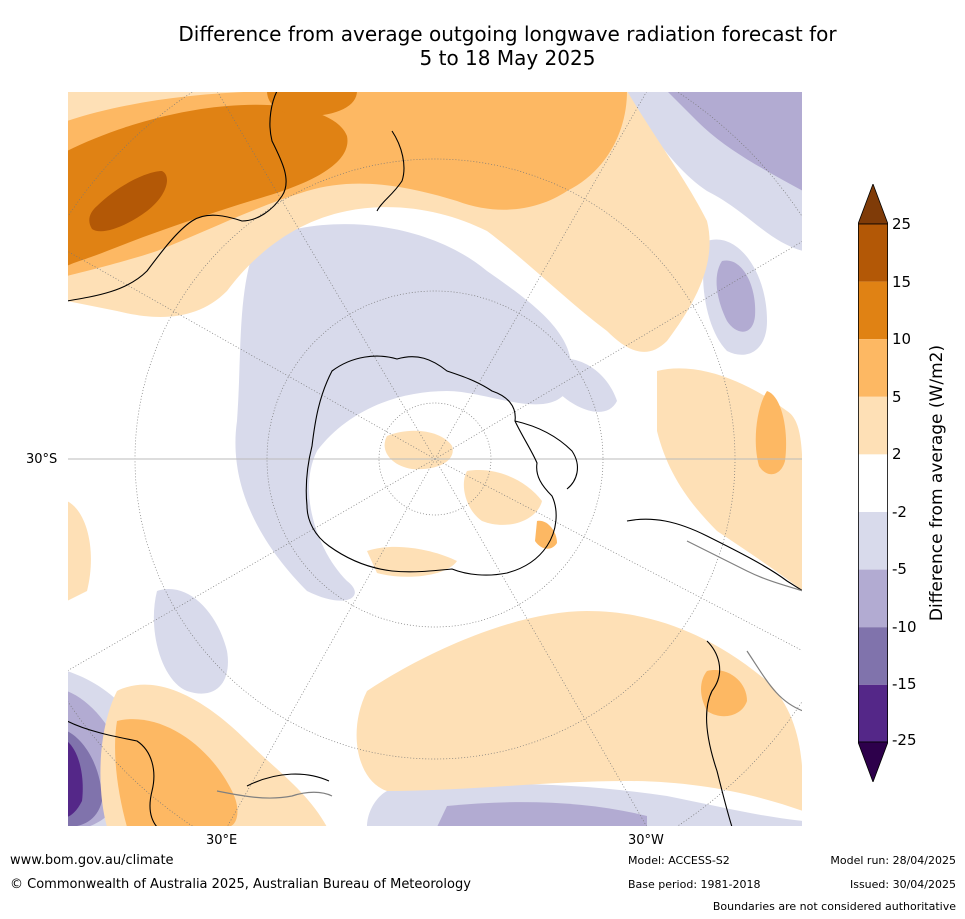  What do you see at coordinates (873, 656) in the screenshot?
I see `colorbar-bin-neg10-neg15` at bounding box center [873, 656].